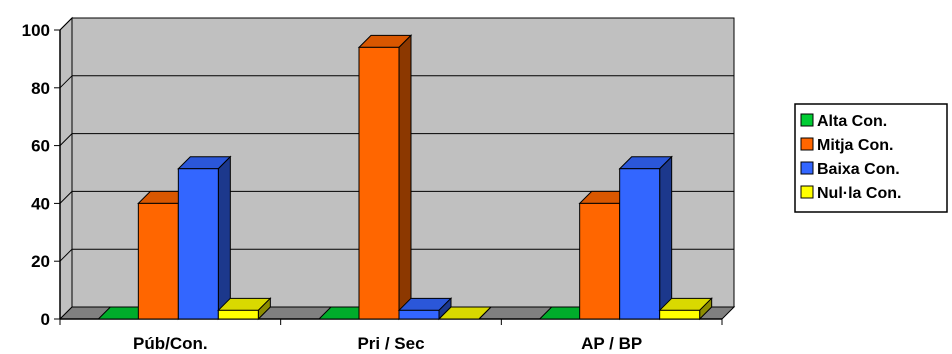 The width and height of the screenshot is (952, 354). Describe the element at coordinates (855, 145) in the screenshot. I see `legend-label: Mitja Con.` at that location.